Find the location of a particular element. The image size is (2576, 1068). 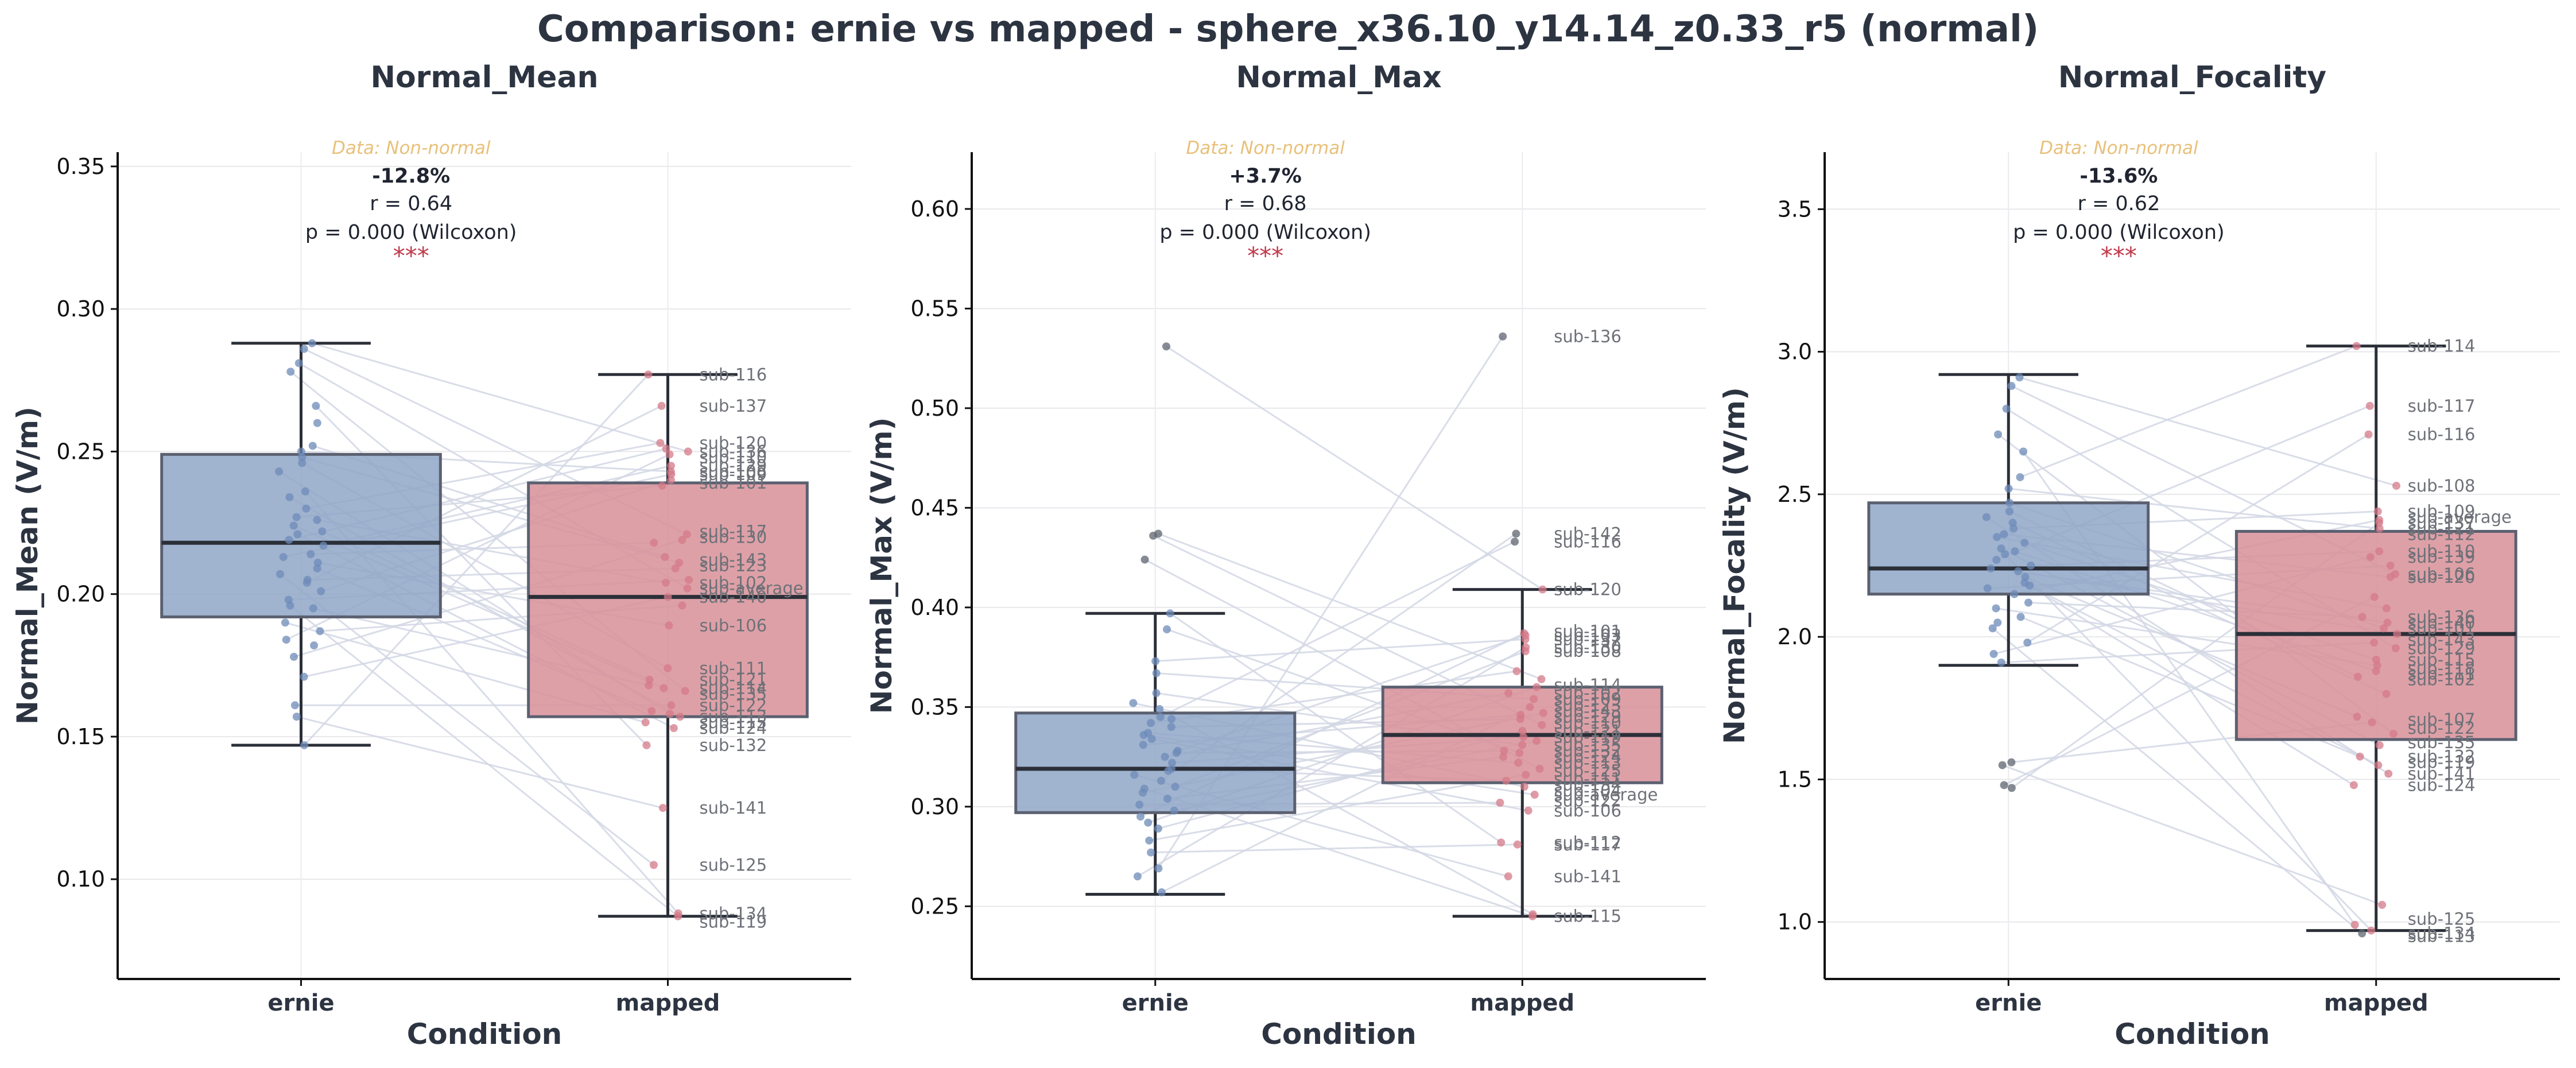

subject-label: sub-139 is located at coordinates (2442, 557).